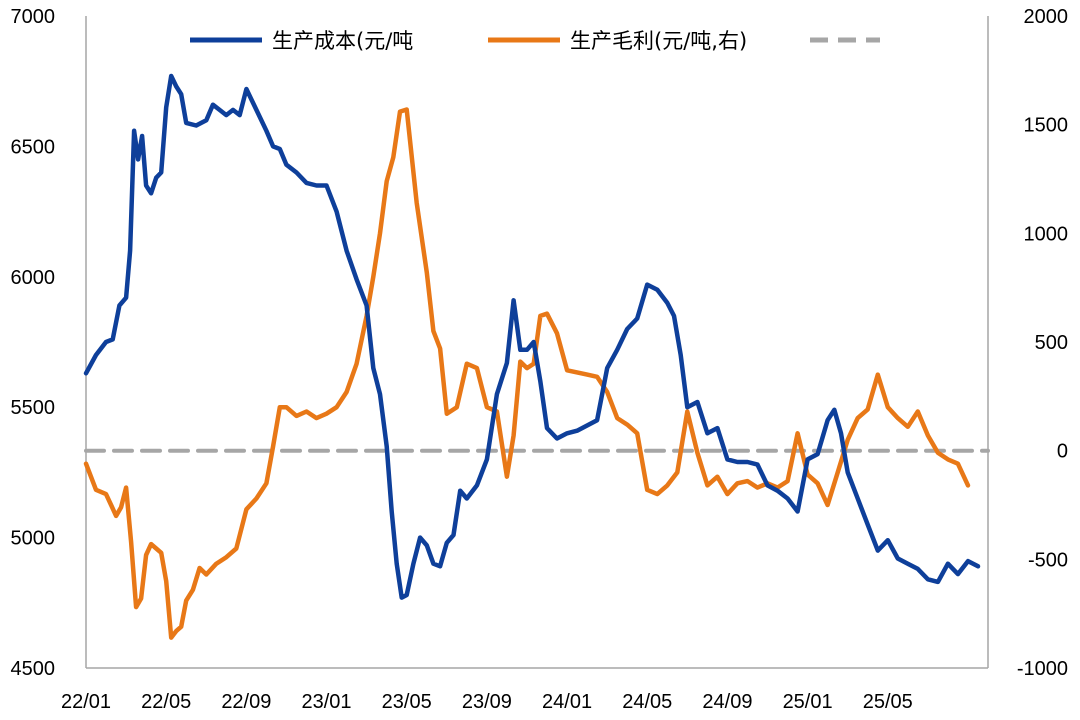  I want to click on right-tick-label: 500, so click(1051, 343).